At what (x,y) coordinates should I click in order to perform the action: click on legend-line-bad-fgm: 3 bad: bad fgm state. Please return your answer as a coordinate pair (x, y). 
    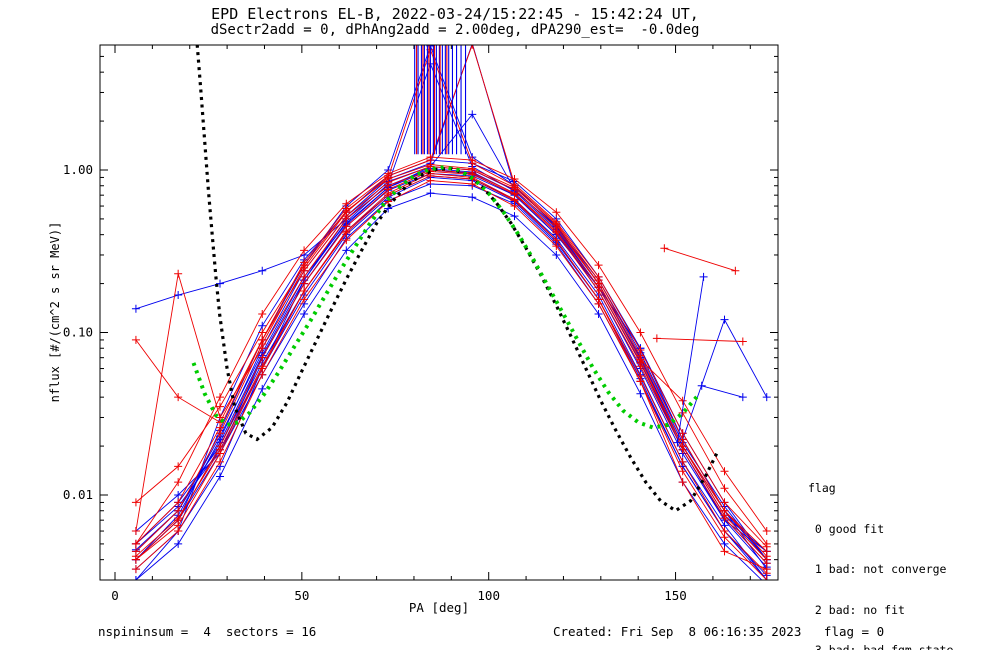
    Looking at the image, I should click on (881, 646).